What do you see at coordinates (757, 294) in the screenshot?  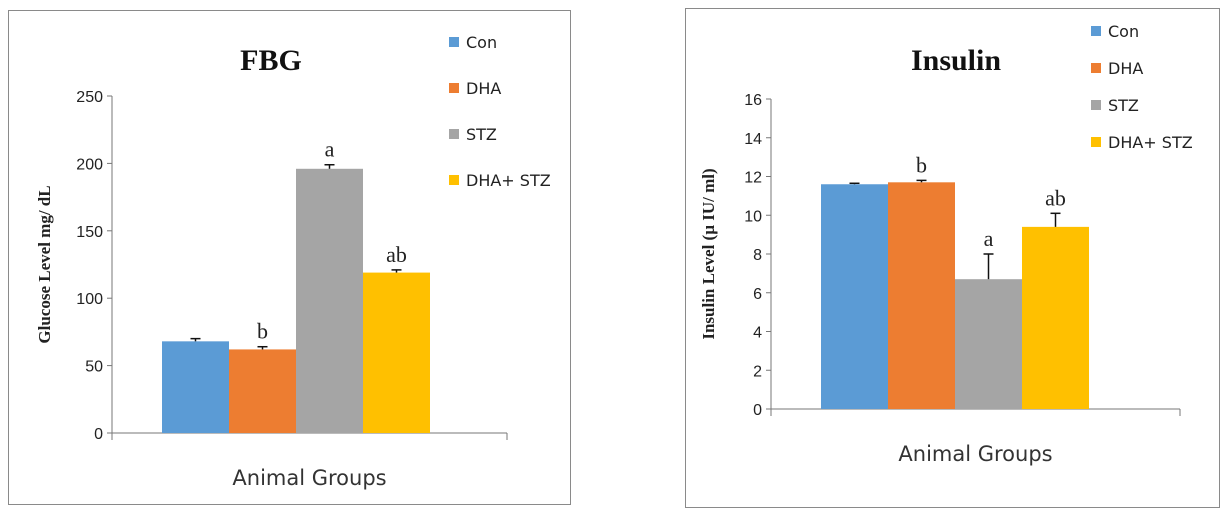 I see `y-tick-label: 6` at bounding box center [757, 294].